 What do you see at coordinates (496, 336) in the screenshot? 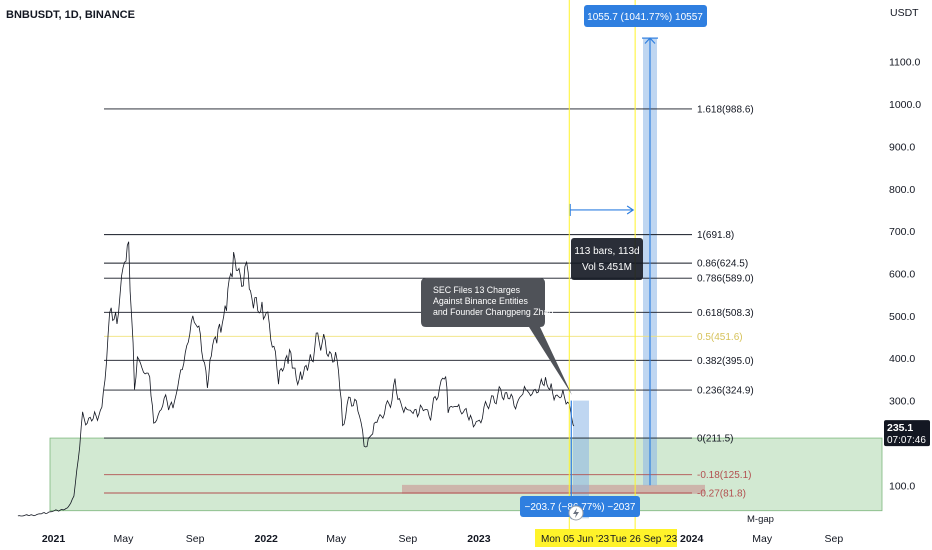
I see `news-annotation-bubble` at bounding box center [496, 336].